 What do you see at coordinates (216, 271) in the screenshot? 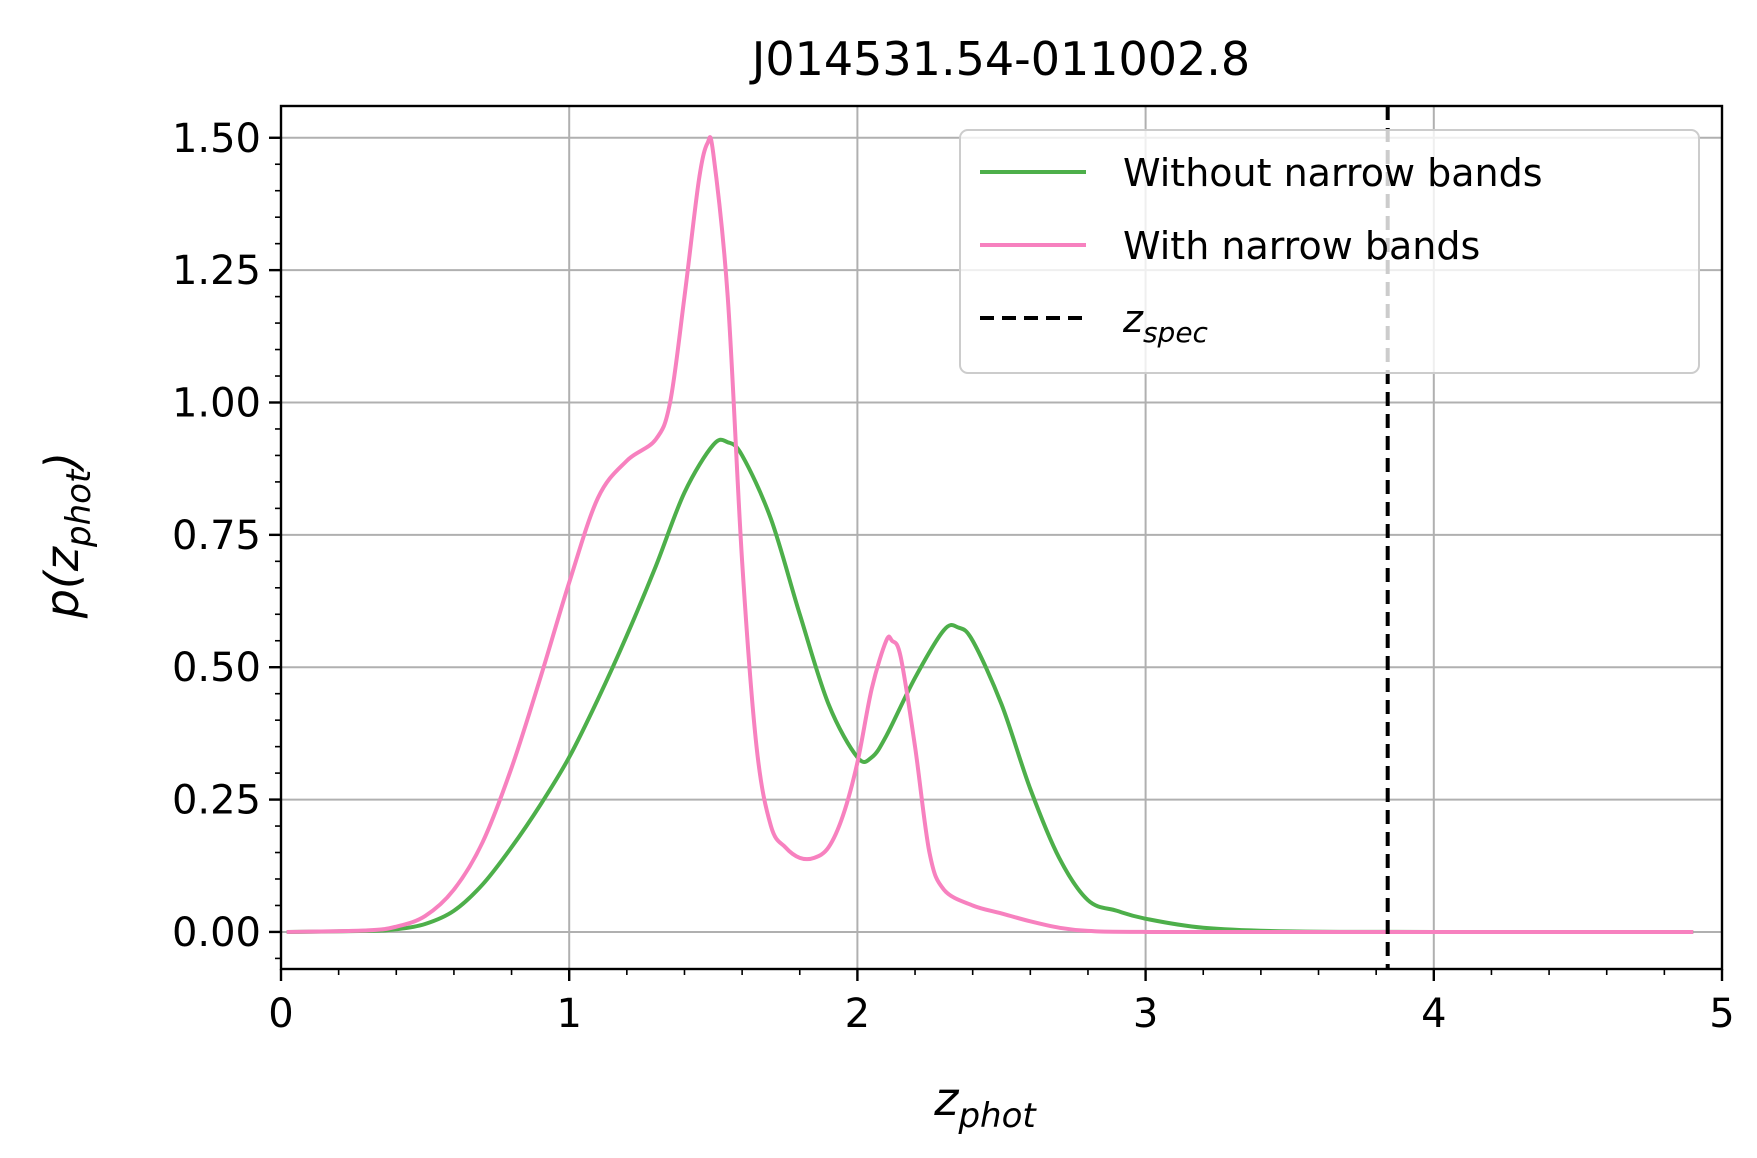
I see `y-tick-label: 1.25` at bounding box center [216, 271].